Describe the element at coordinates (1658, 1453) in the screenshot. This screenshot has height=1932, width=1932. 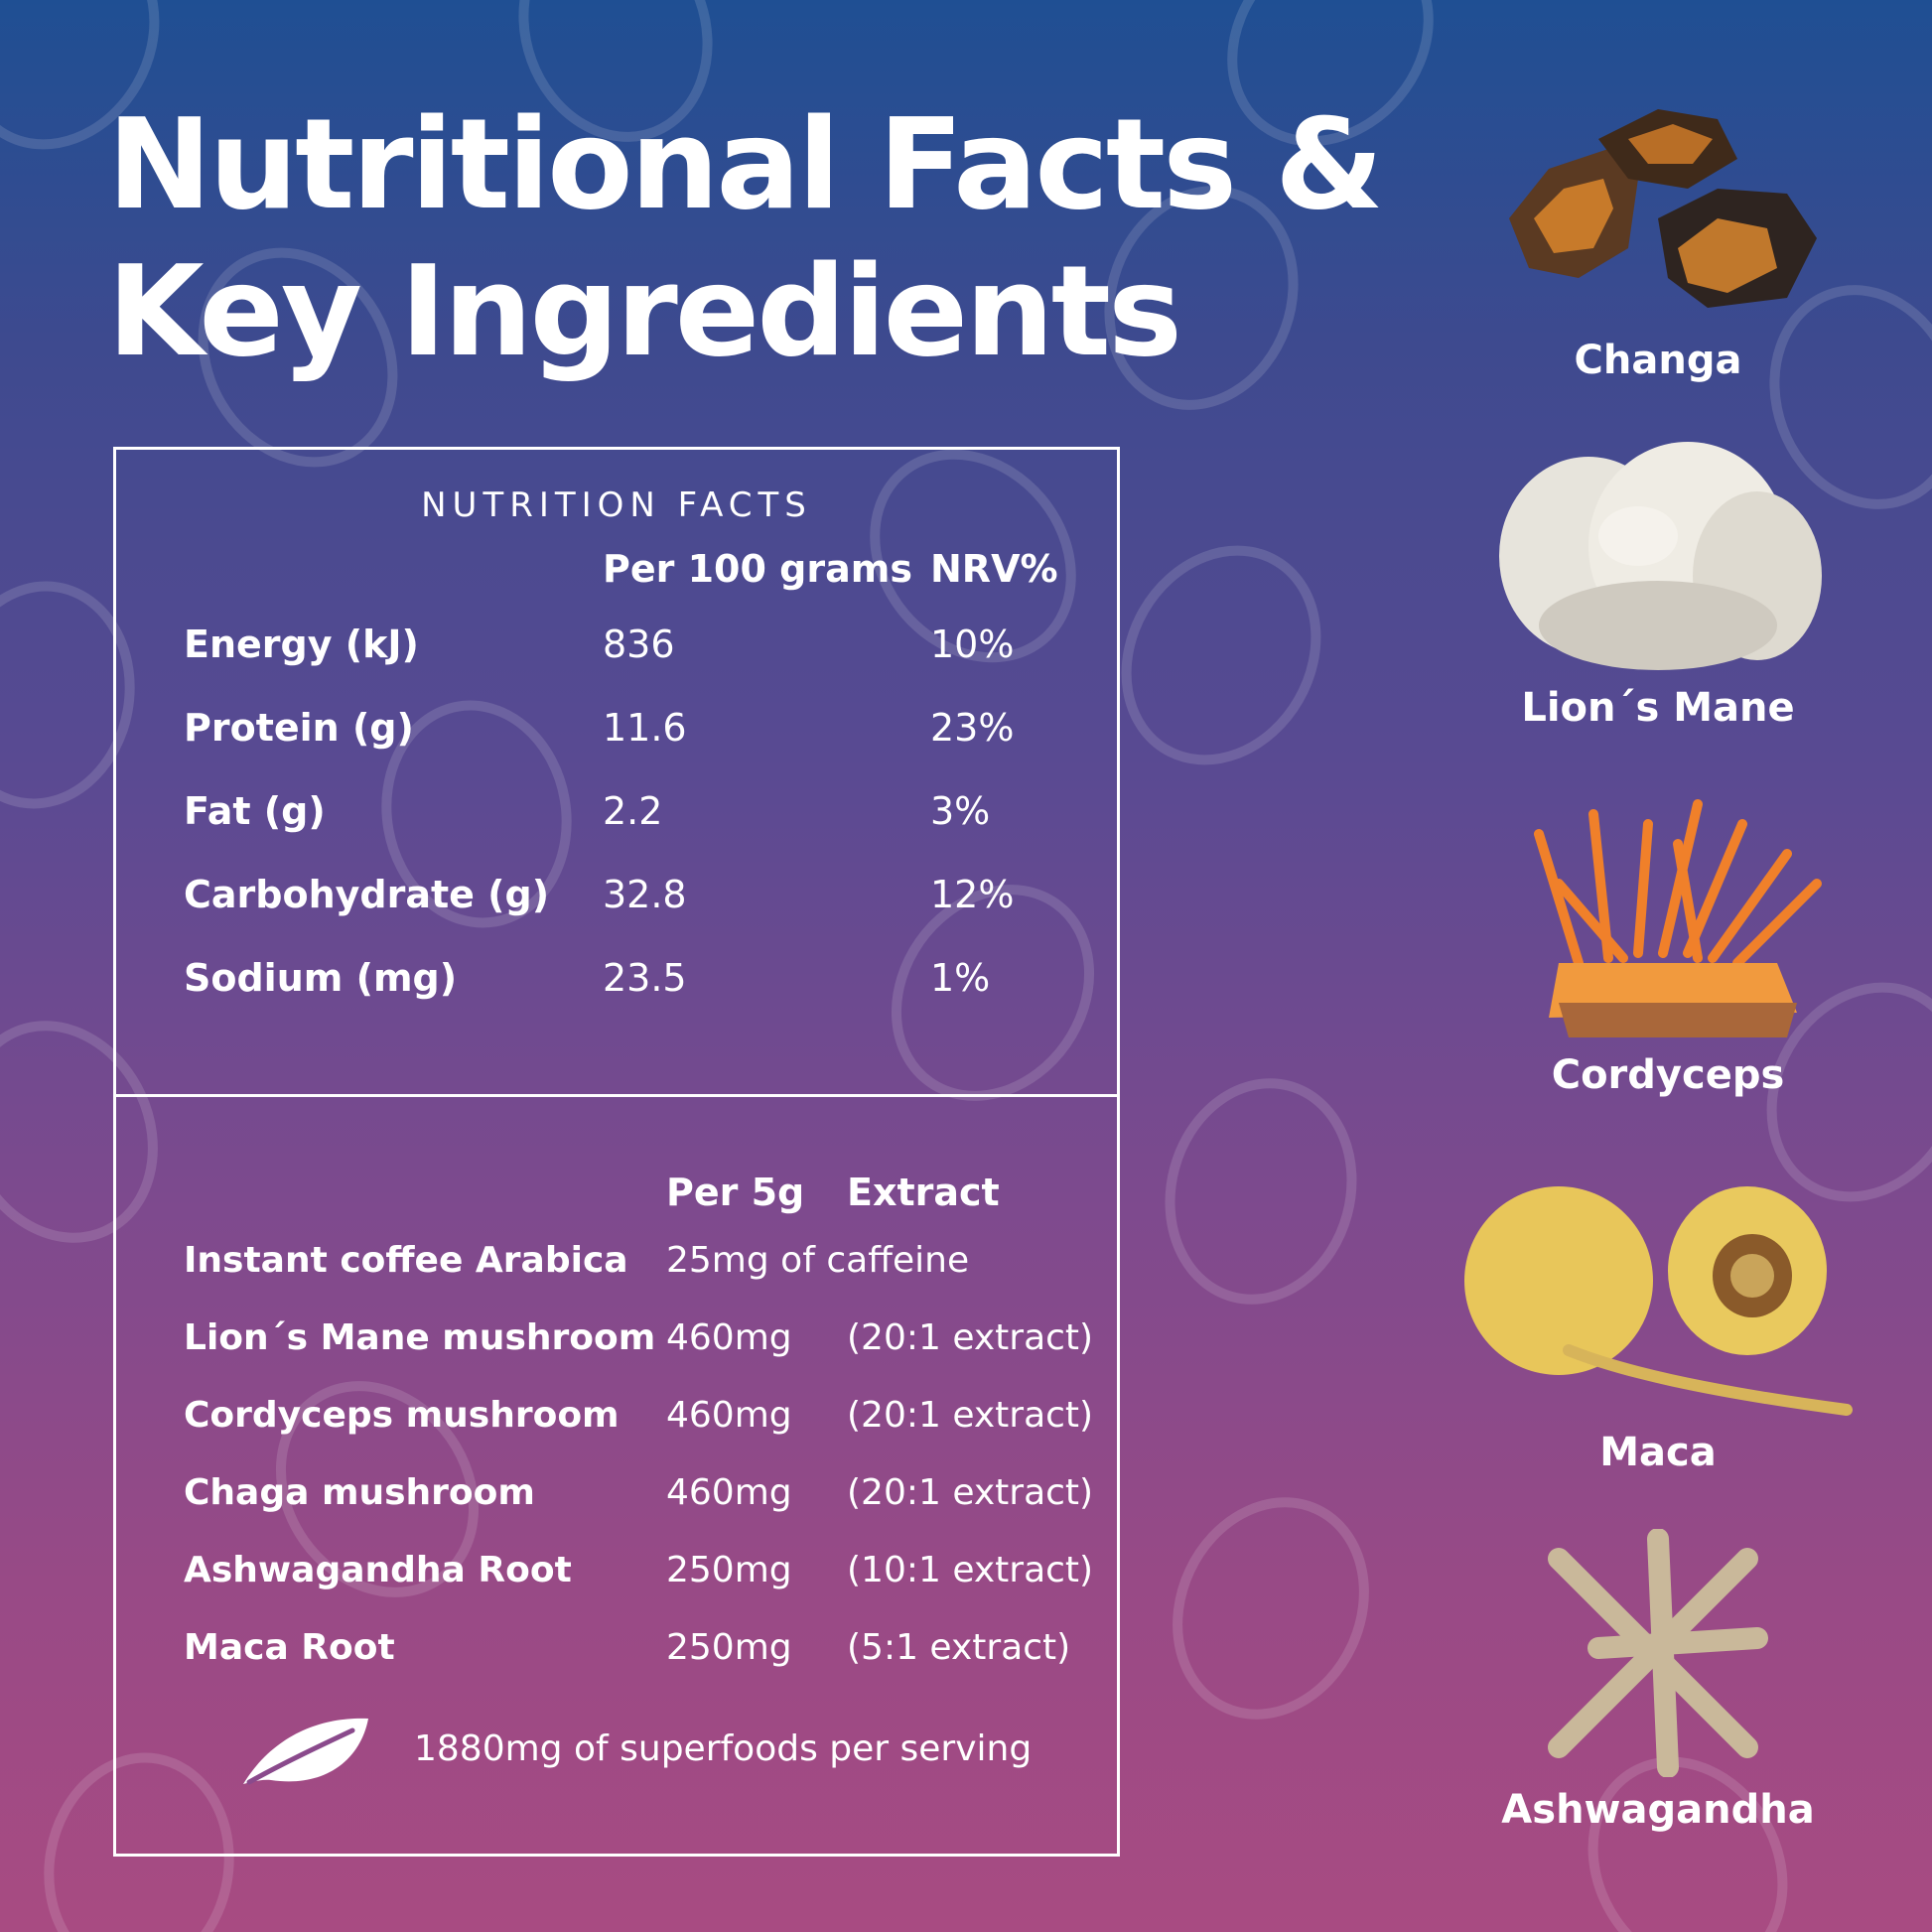
I see `ingredient-label-maca: Maca` at that location.